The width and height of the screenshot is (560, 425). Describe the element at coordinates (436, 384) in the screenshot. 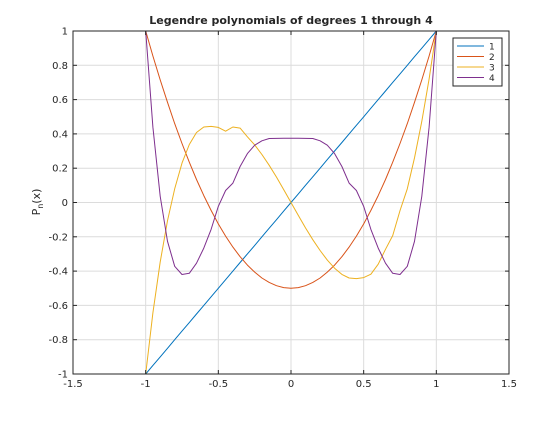

I see `x-tick-label: 1` at that location.